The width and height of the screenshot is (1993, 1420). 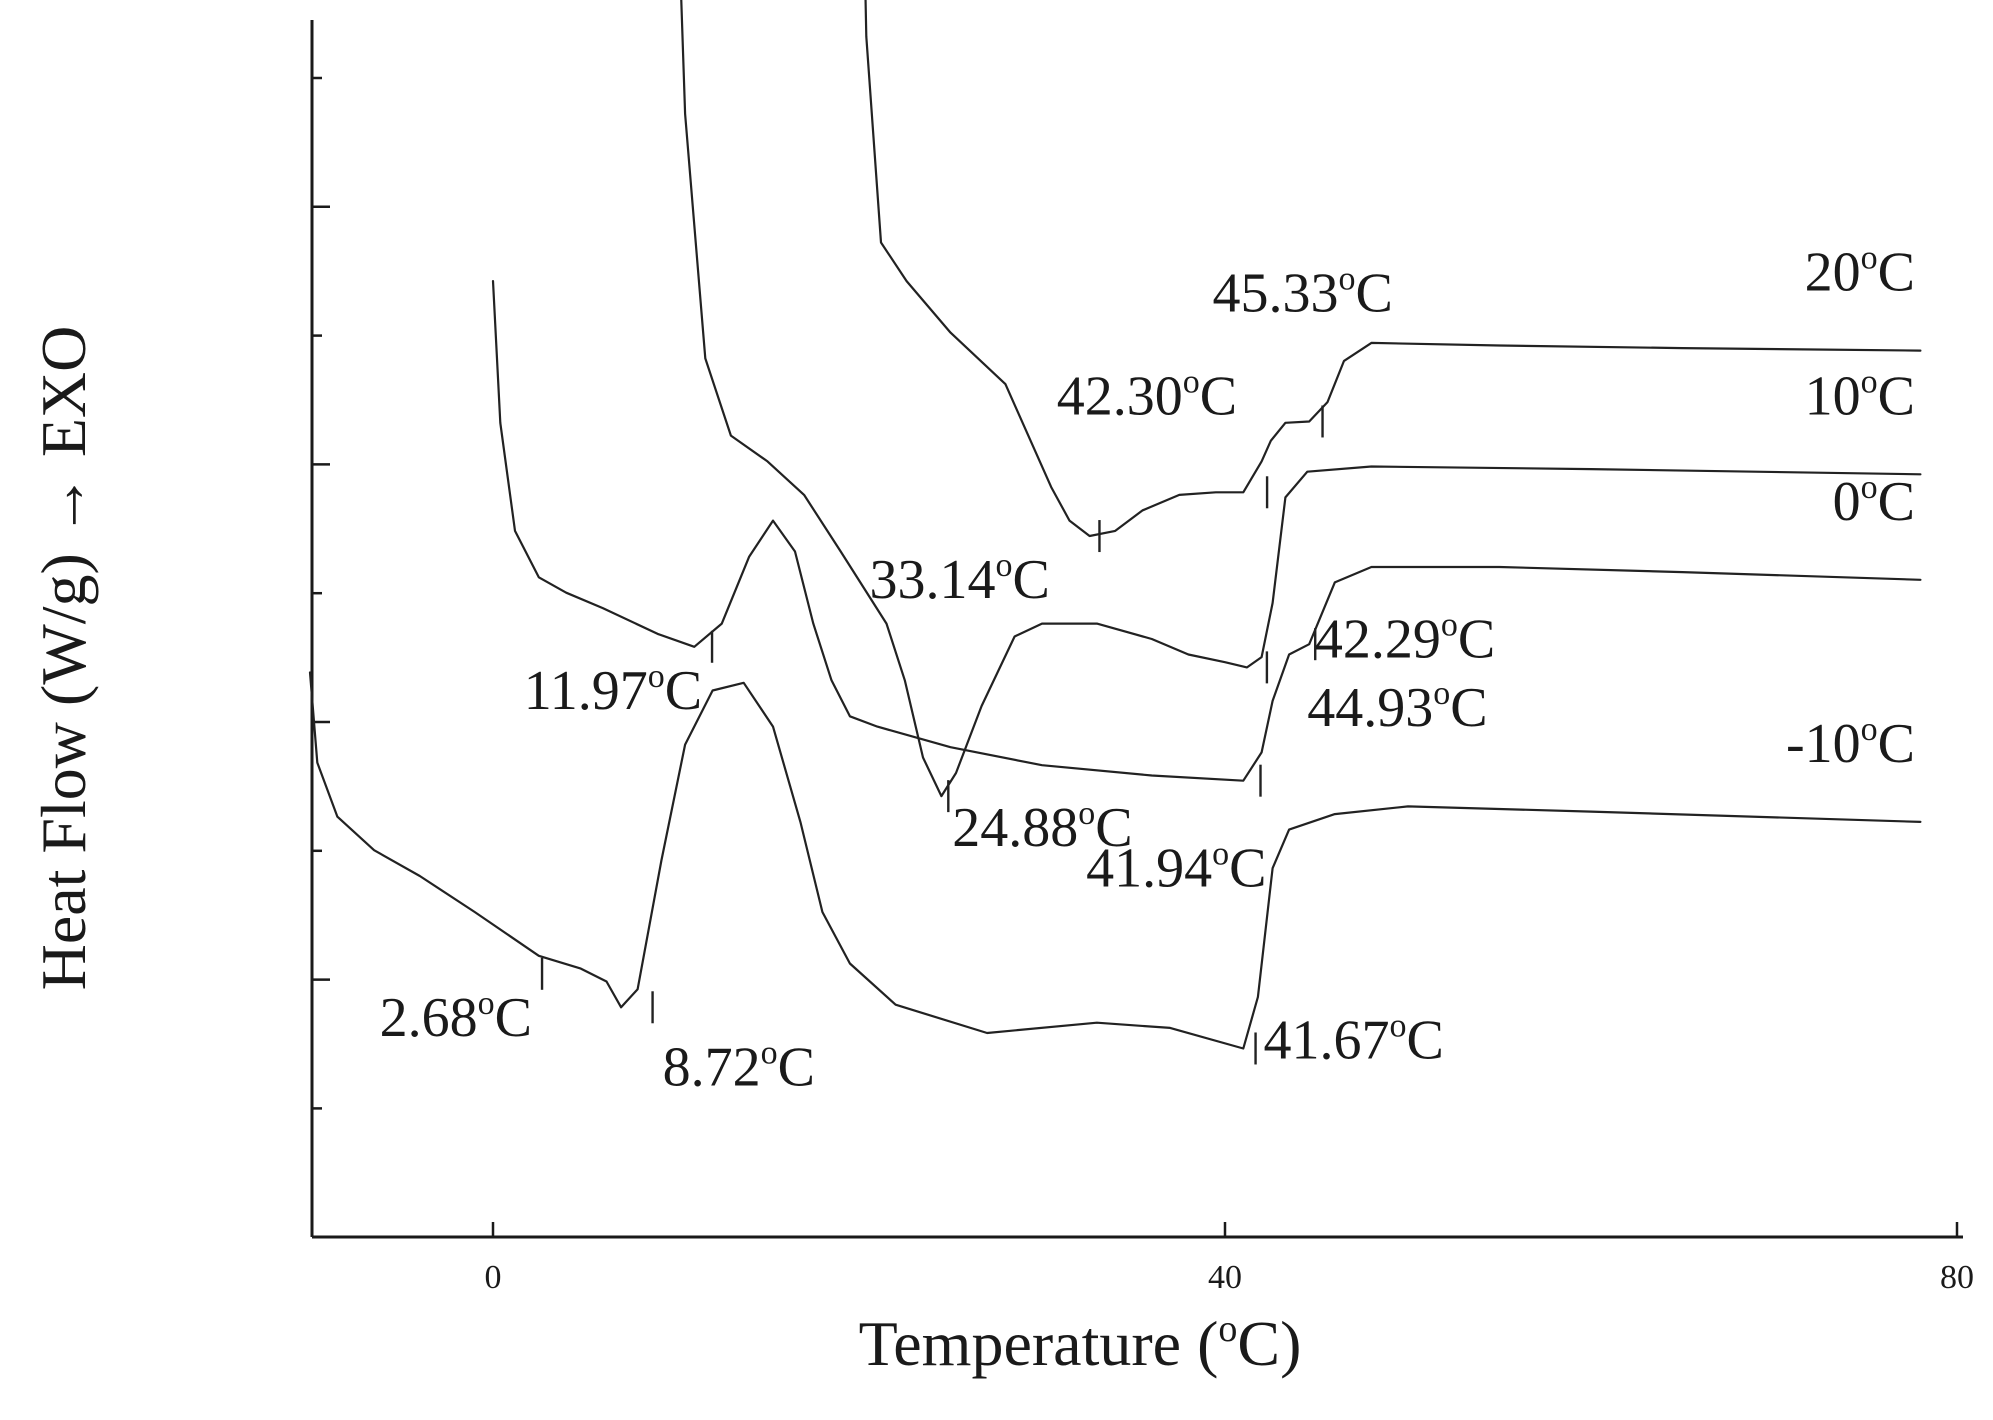 I want to click on annotation-label: 33.14oC, so click(x=959, y=579).